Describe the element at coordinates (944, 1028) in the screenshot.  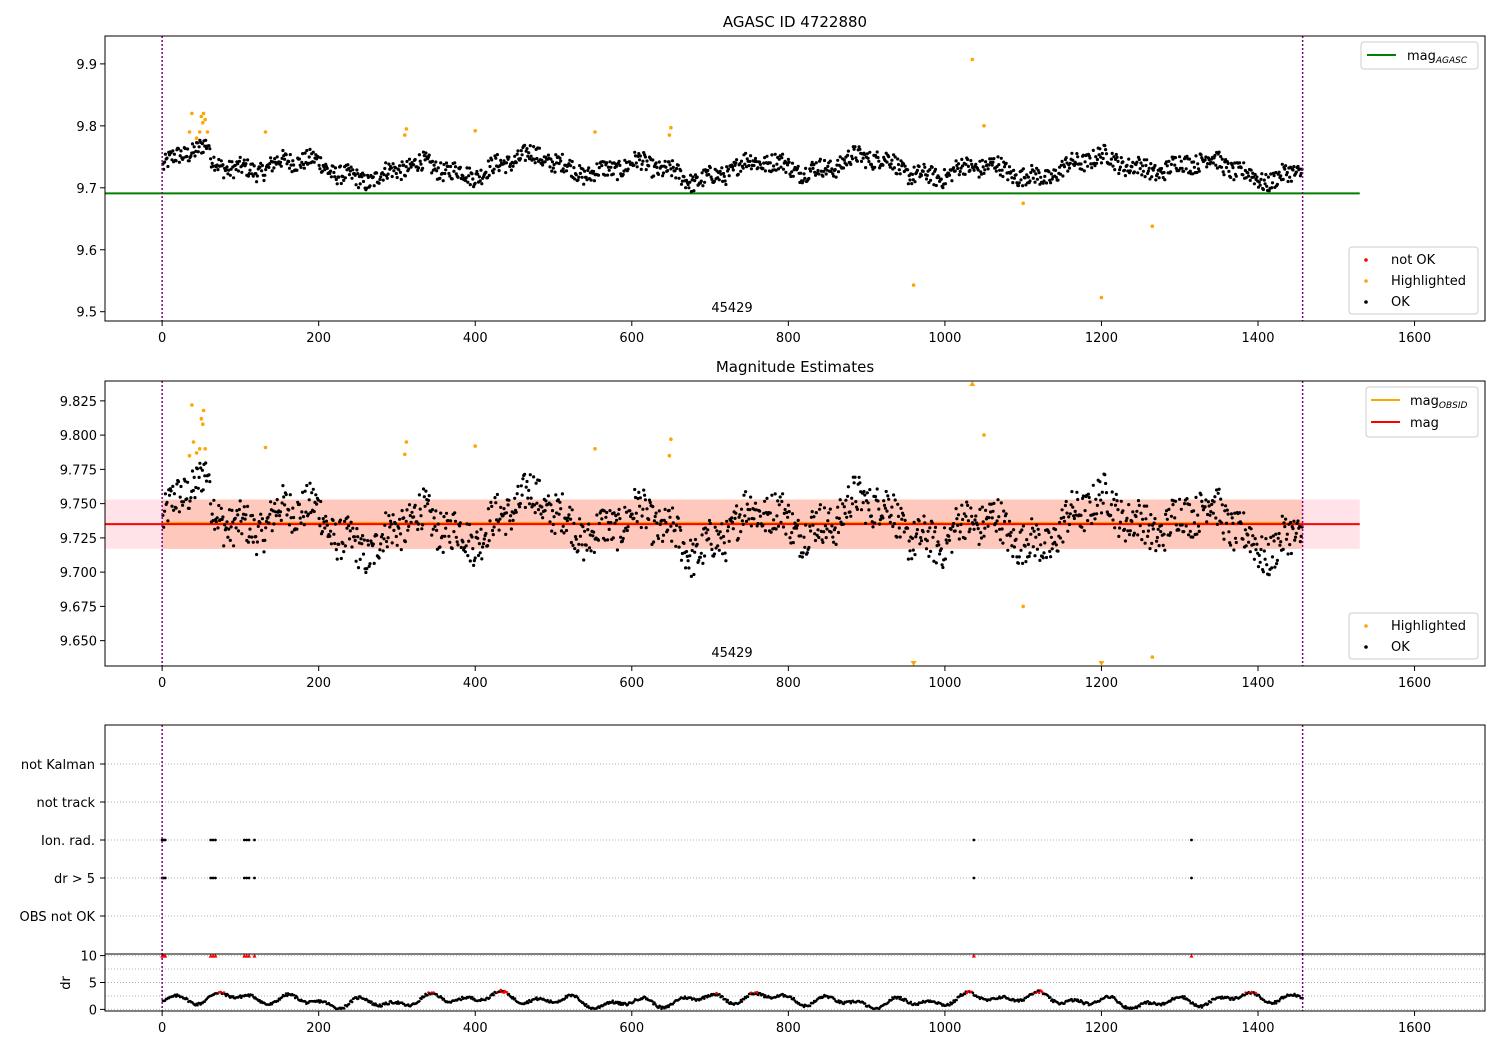
I see `x-tick-label: 1000` at that location.